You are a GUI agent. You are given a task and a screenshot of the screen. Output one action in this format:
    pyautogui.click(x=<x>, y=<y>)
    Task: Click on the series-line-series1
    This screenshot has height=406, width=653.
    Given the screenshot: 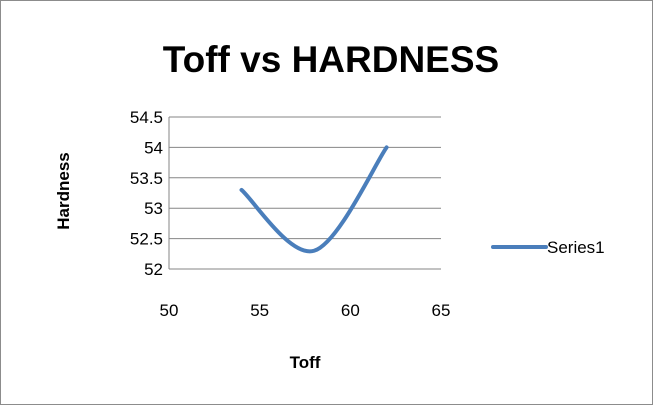 What is the action you would take?
    pyautogui.click(x=314, y=199)
    